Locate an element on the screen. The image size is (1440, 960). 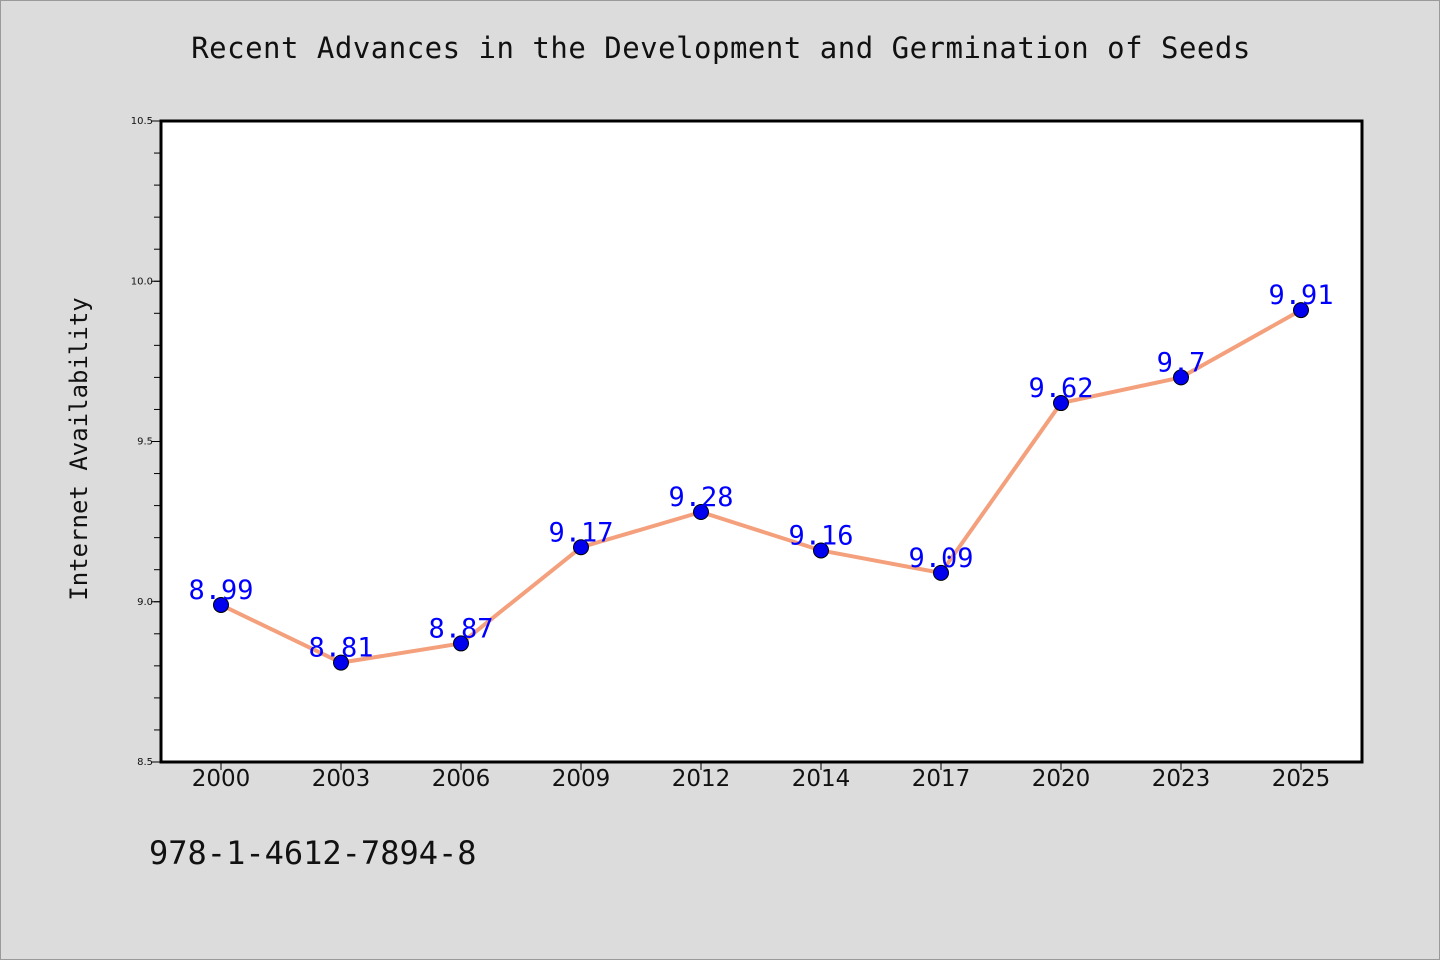
y-tick-label: 9.5 is located at coordinates (145, 442).